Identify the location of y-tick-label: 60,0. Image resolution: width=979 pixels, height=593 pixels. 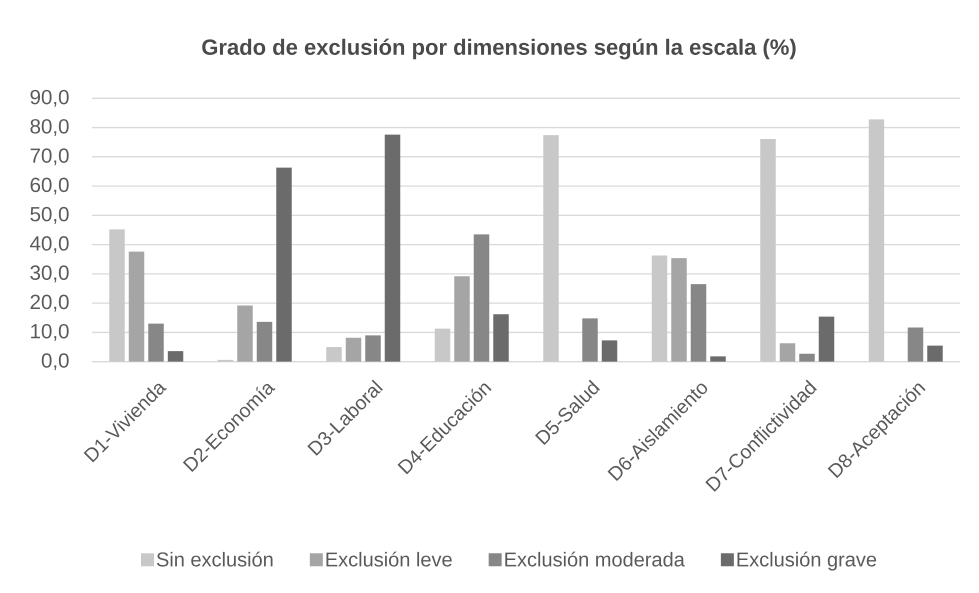
(49, 186).